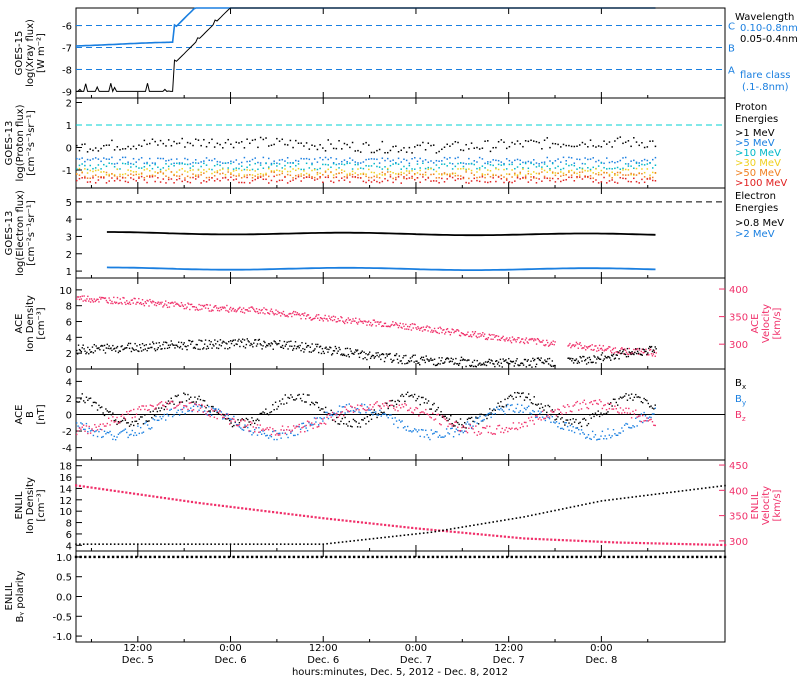 The width and height of the screenshot is (800, 680). Describe the element at coordinates (751, 107) in the screenshot. I see `proton-legend-title: Proton` at that location.